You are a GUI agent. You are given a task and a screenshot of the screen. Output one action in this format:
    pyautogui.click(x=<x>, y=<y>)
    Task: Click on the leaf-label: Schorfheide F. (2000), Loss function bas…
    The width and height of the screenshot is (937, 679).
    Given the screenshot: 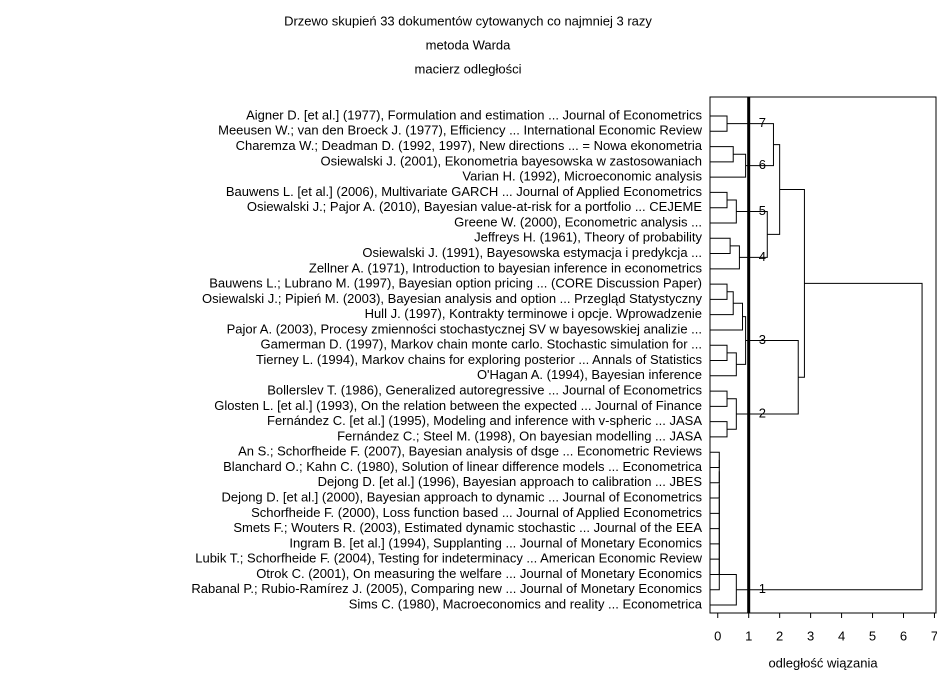 What is the action you would take?
    pyautogui.click(x=476, y=512)
    